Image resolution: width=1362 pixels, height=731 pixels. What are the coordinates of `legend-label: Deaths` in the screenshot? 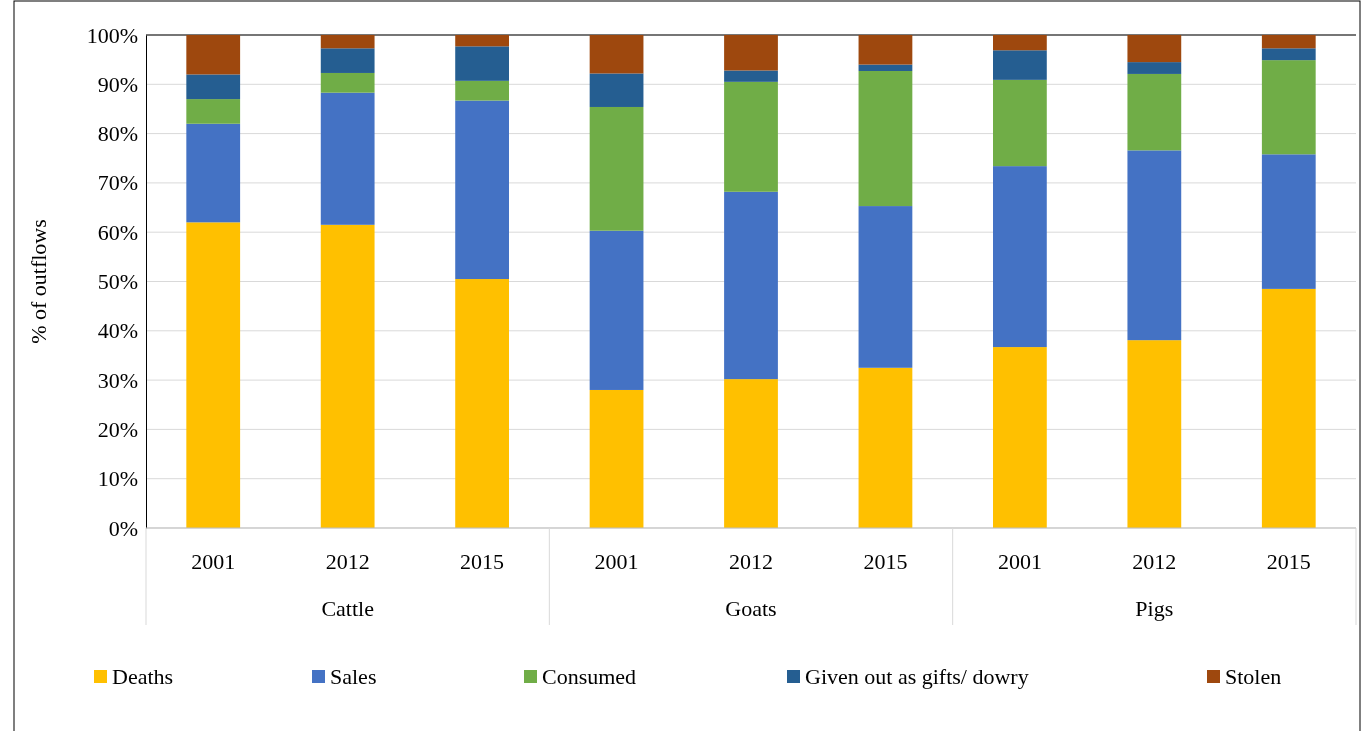 It's located at (143, 676).